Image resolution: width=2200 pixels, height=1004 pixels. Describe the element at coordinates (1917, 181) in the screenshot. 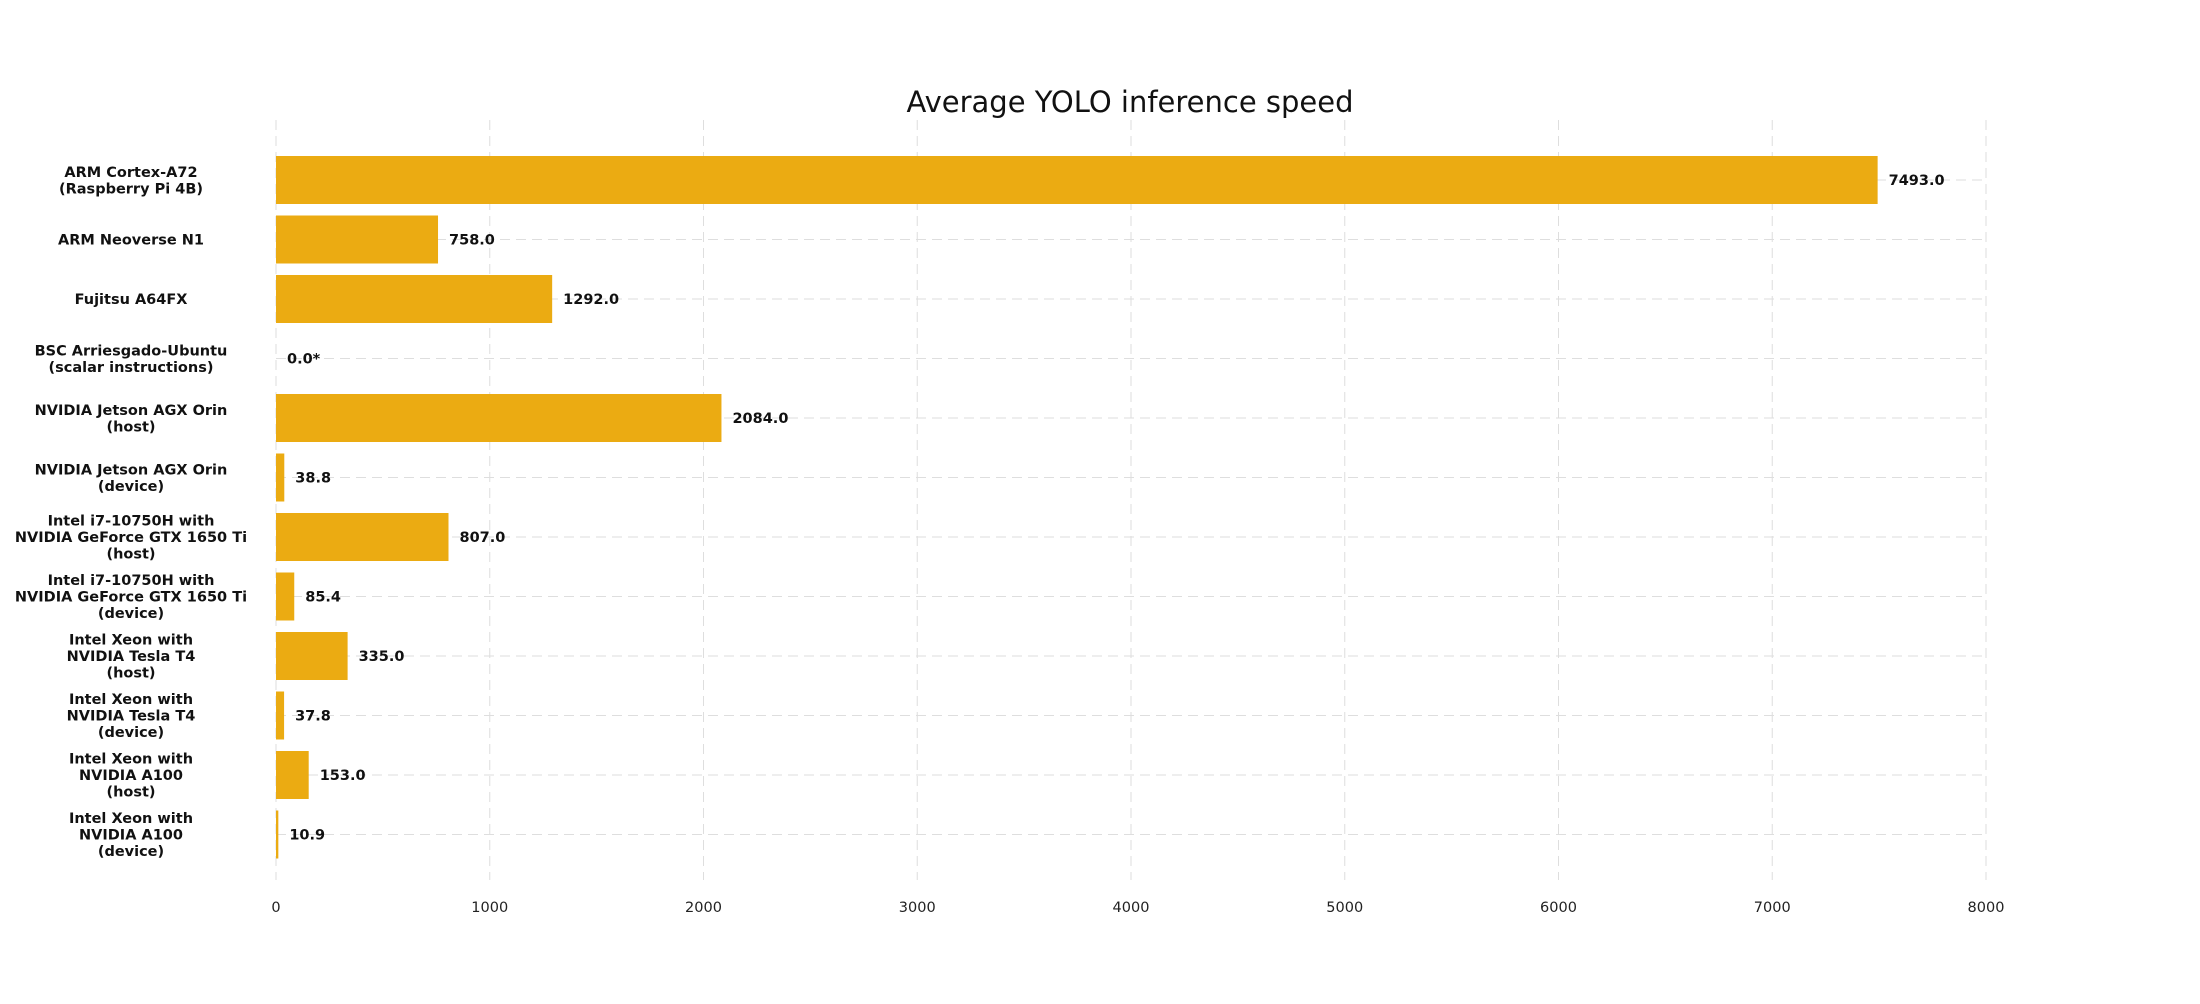

I see `value-label: 7493.0` at that location.